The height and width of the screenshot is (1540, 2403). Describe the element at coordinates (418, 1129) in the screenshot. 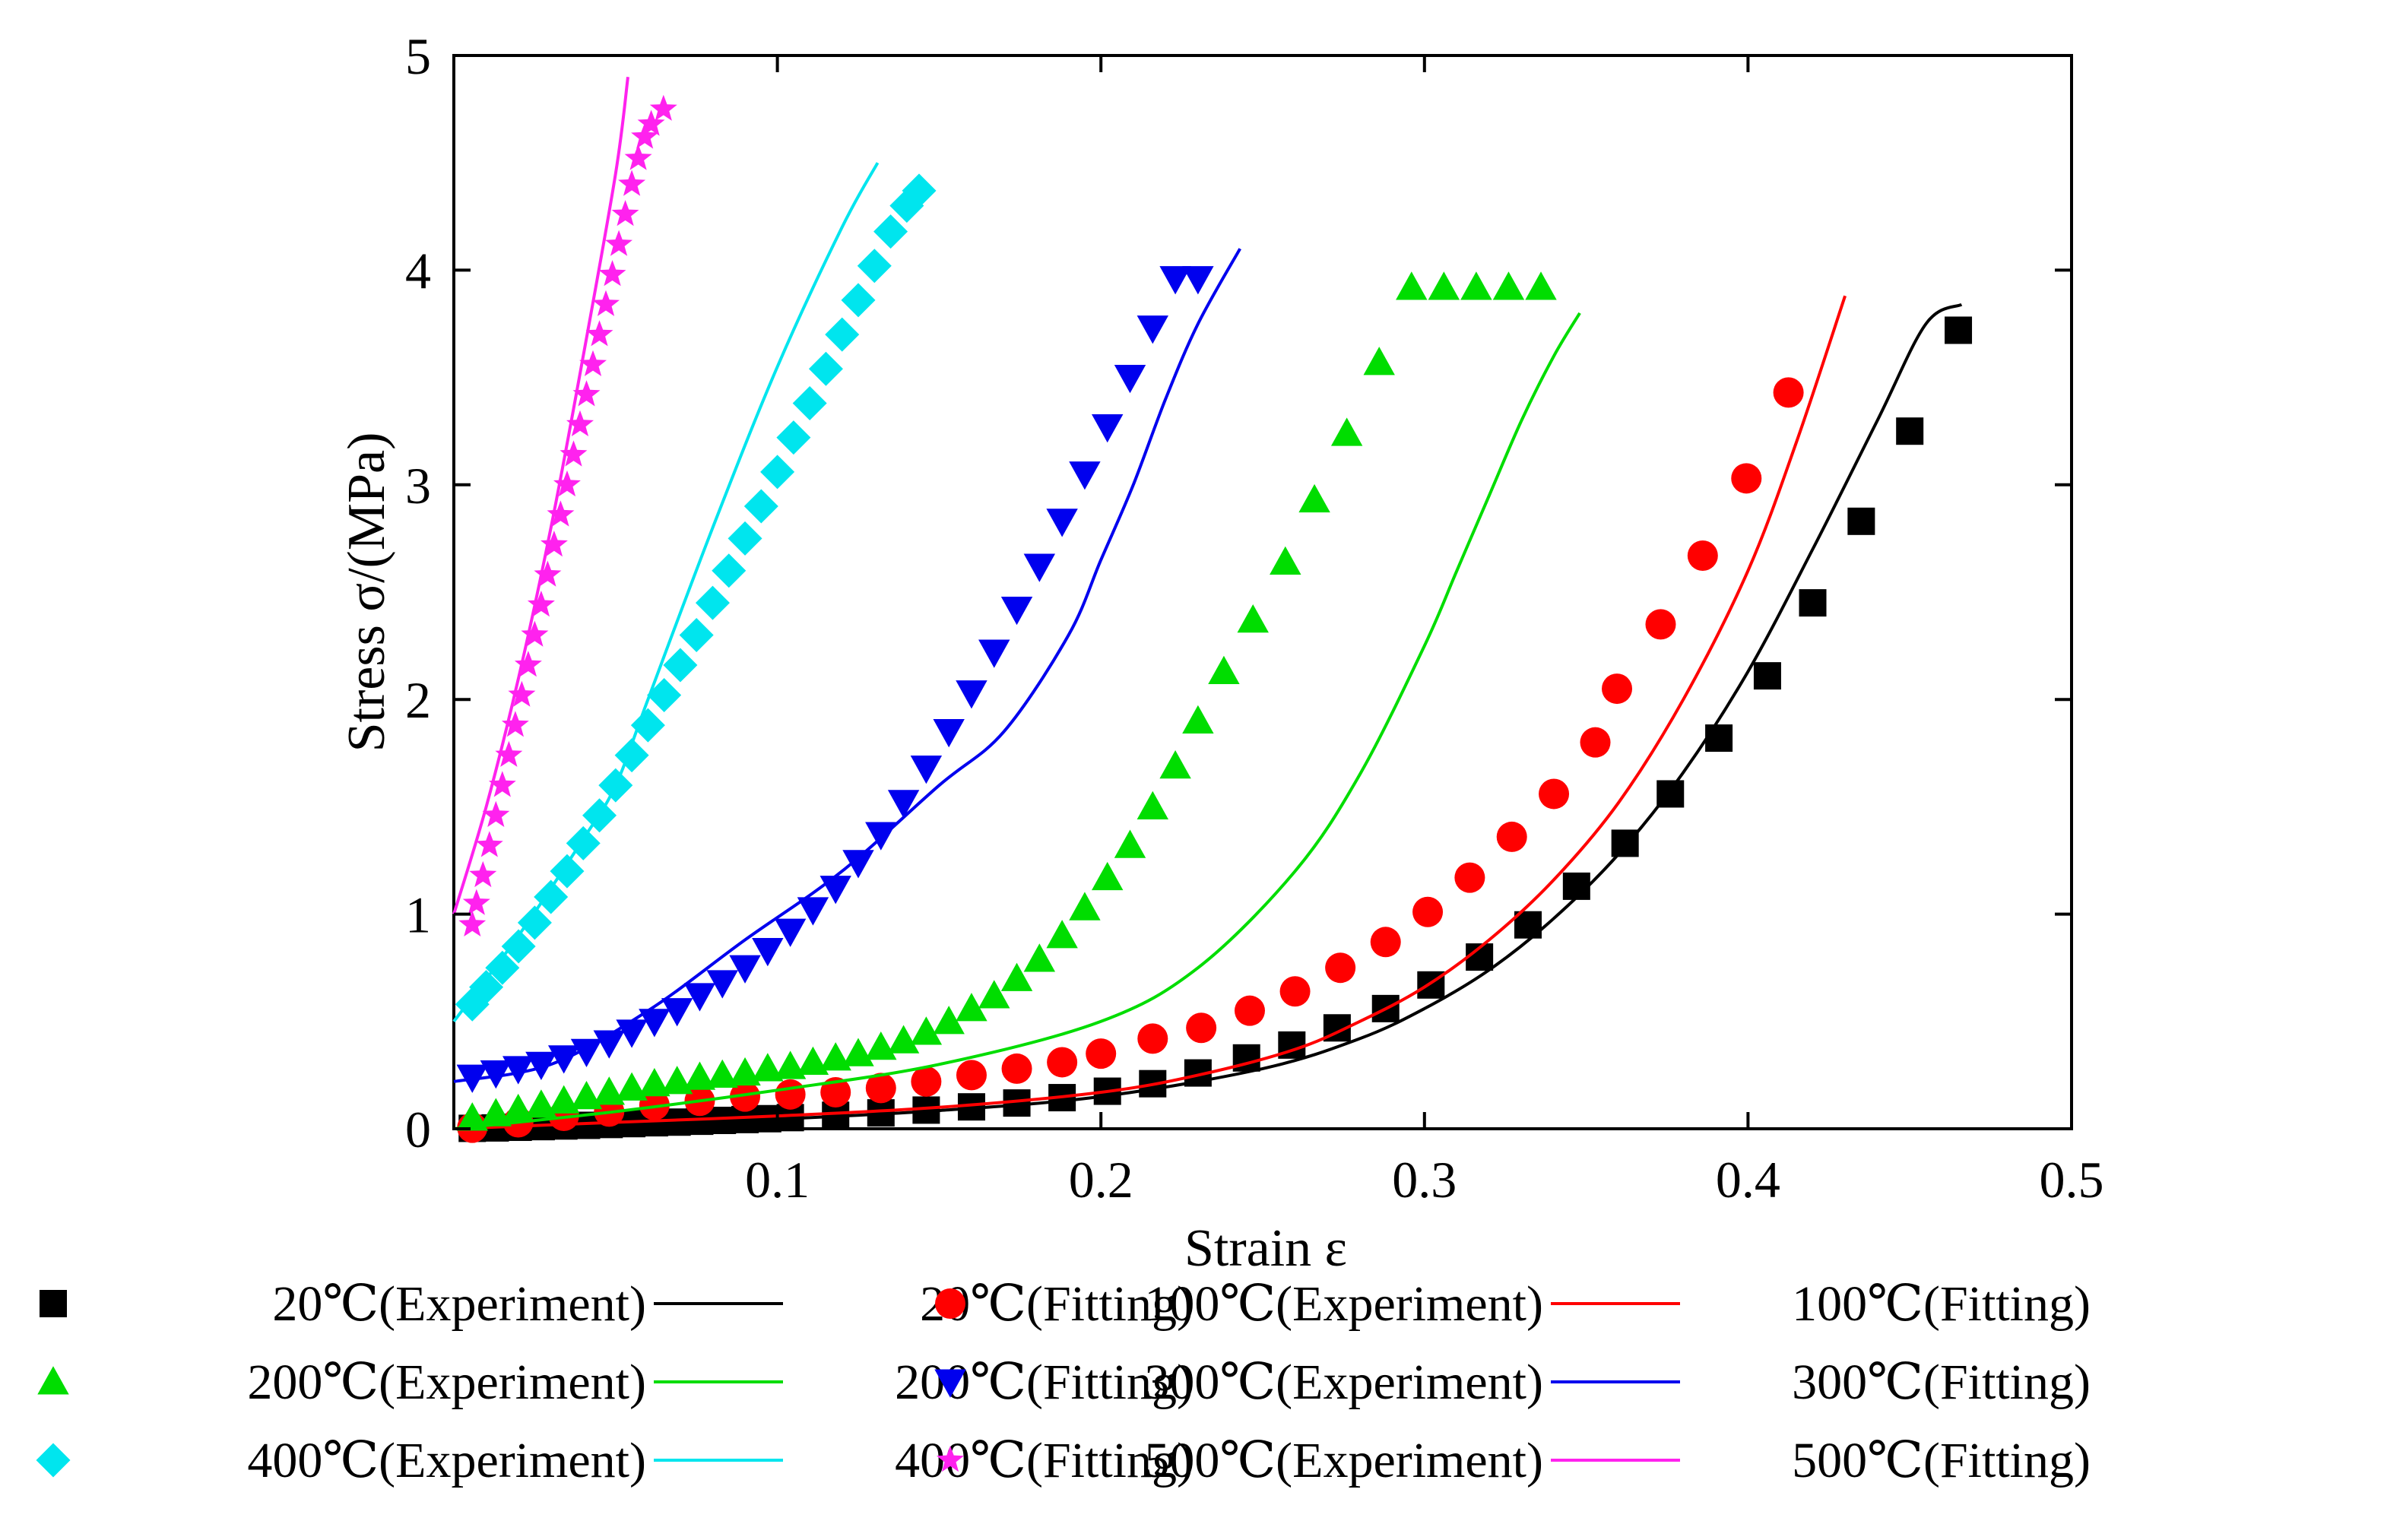

I see `y-tick-label: 0` at that location.